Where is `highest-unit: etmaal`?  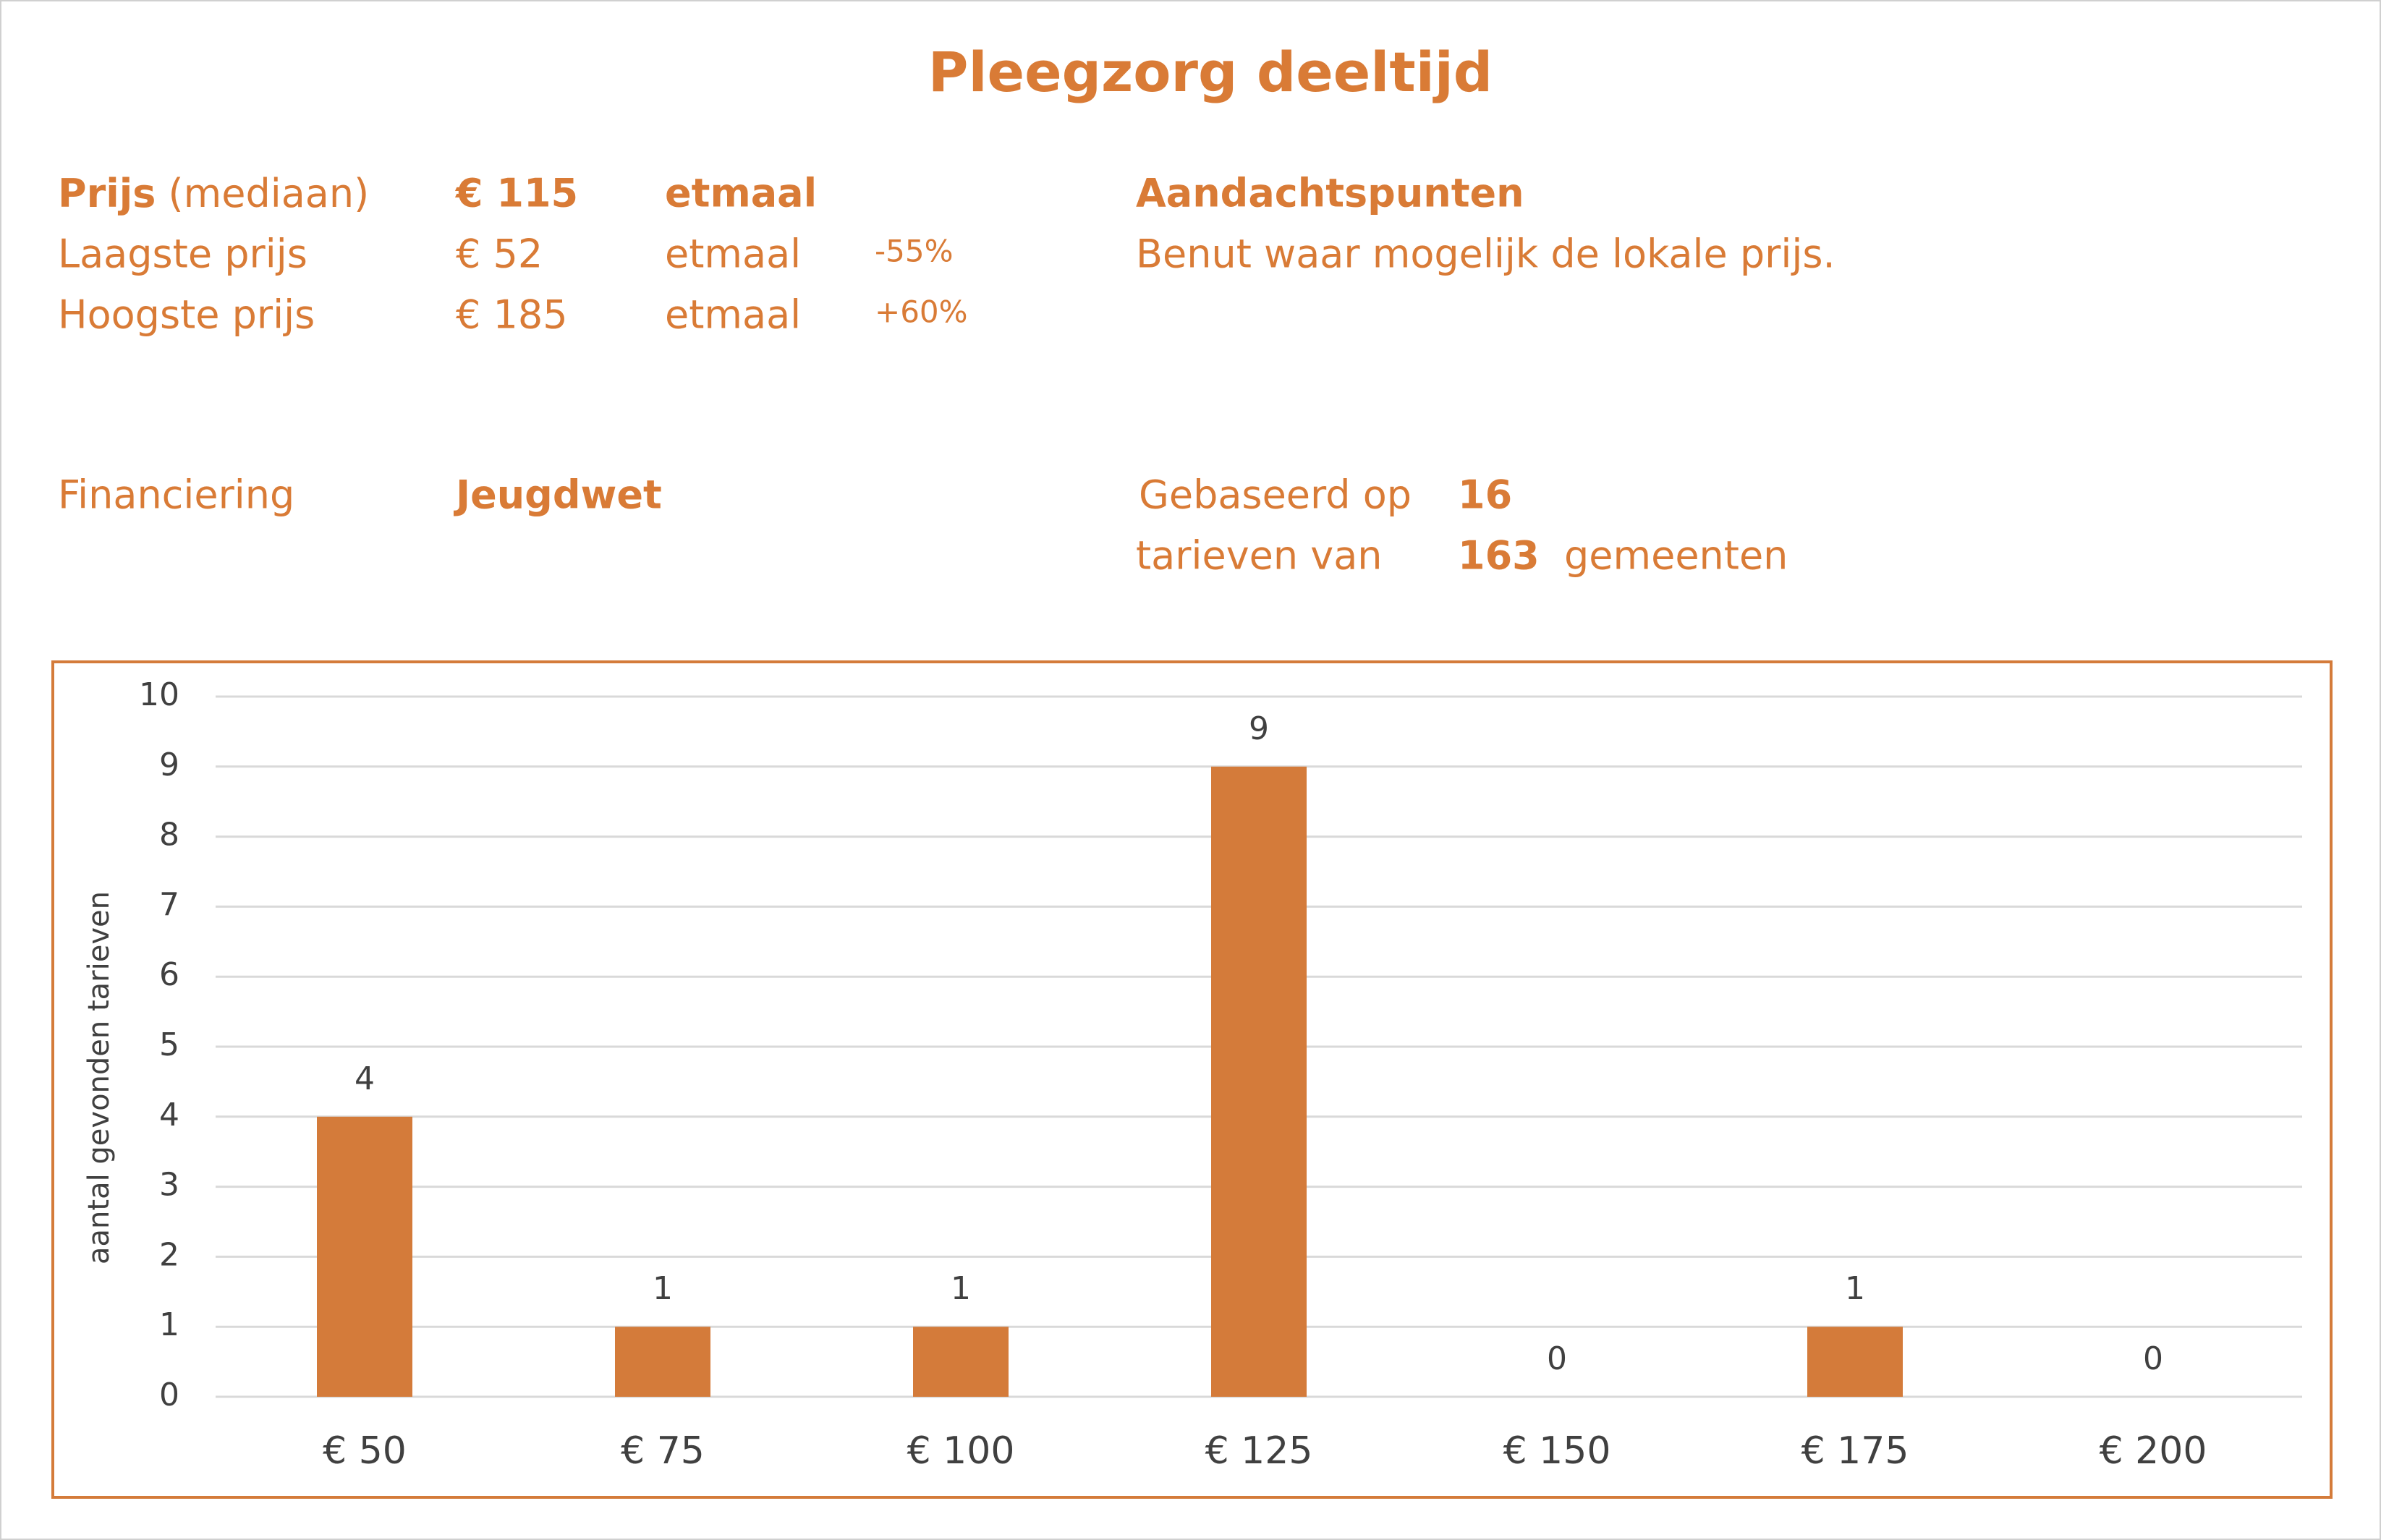 highest-unit: etmaal is located at coordinates (733, 315).